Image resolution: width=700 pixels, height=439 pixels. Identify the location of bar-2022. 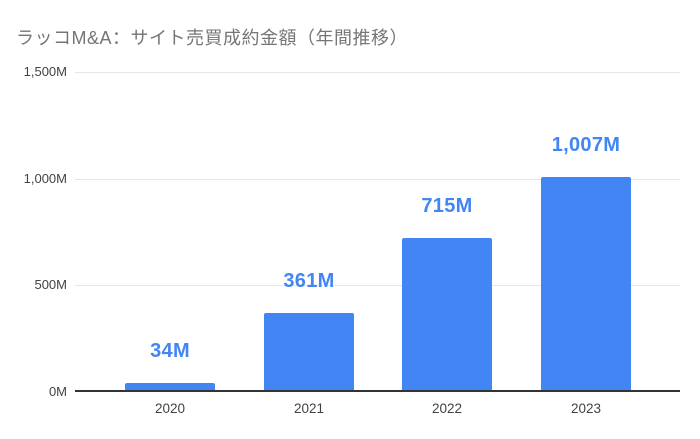
(447, 314).